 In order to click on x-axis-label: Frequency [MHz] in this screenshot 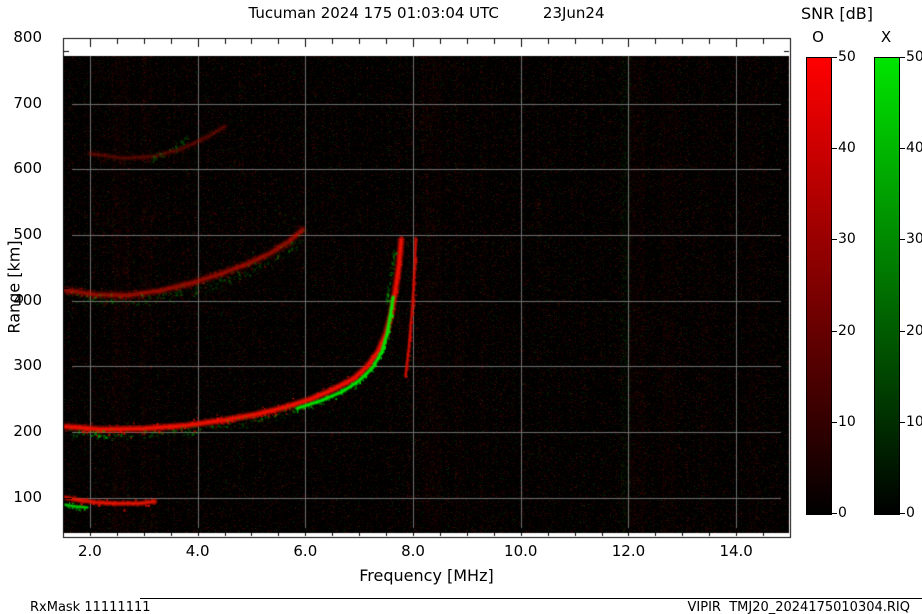, I will do `click(426, 575)`.